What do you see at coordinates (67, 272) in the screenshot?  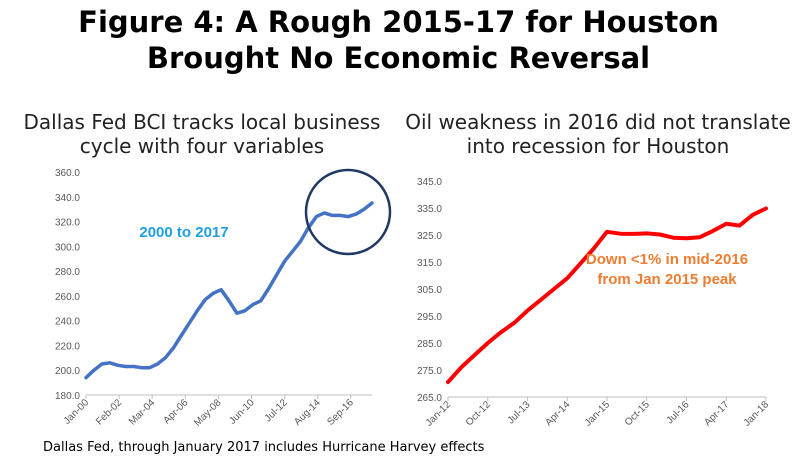 I see `y-tick-label: 280.0` at bounding box center [67, 272].